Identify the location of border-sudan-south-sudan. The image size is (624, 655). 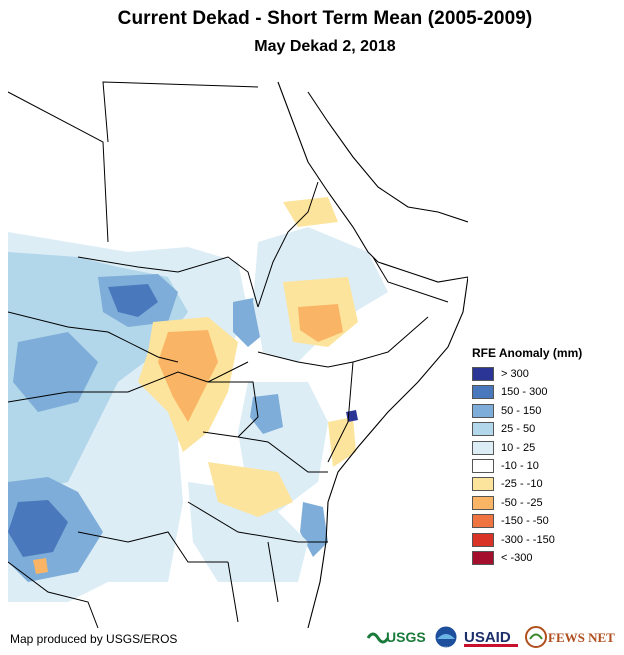
(168, 282).